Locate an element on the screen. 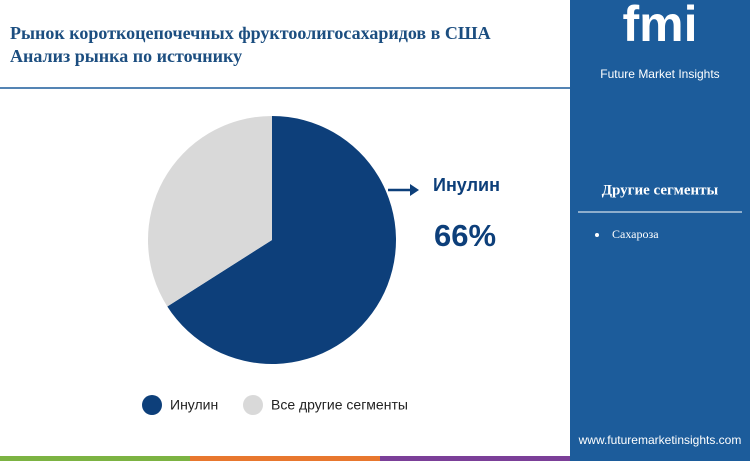 This screenshot has height=466, width=750. bullet is located at coordinates (597, 235).